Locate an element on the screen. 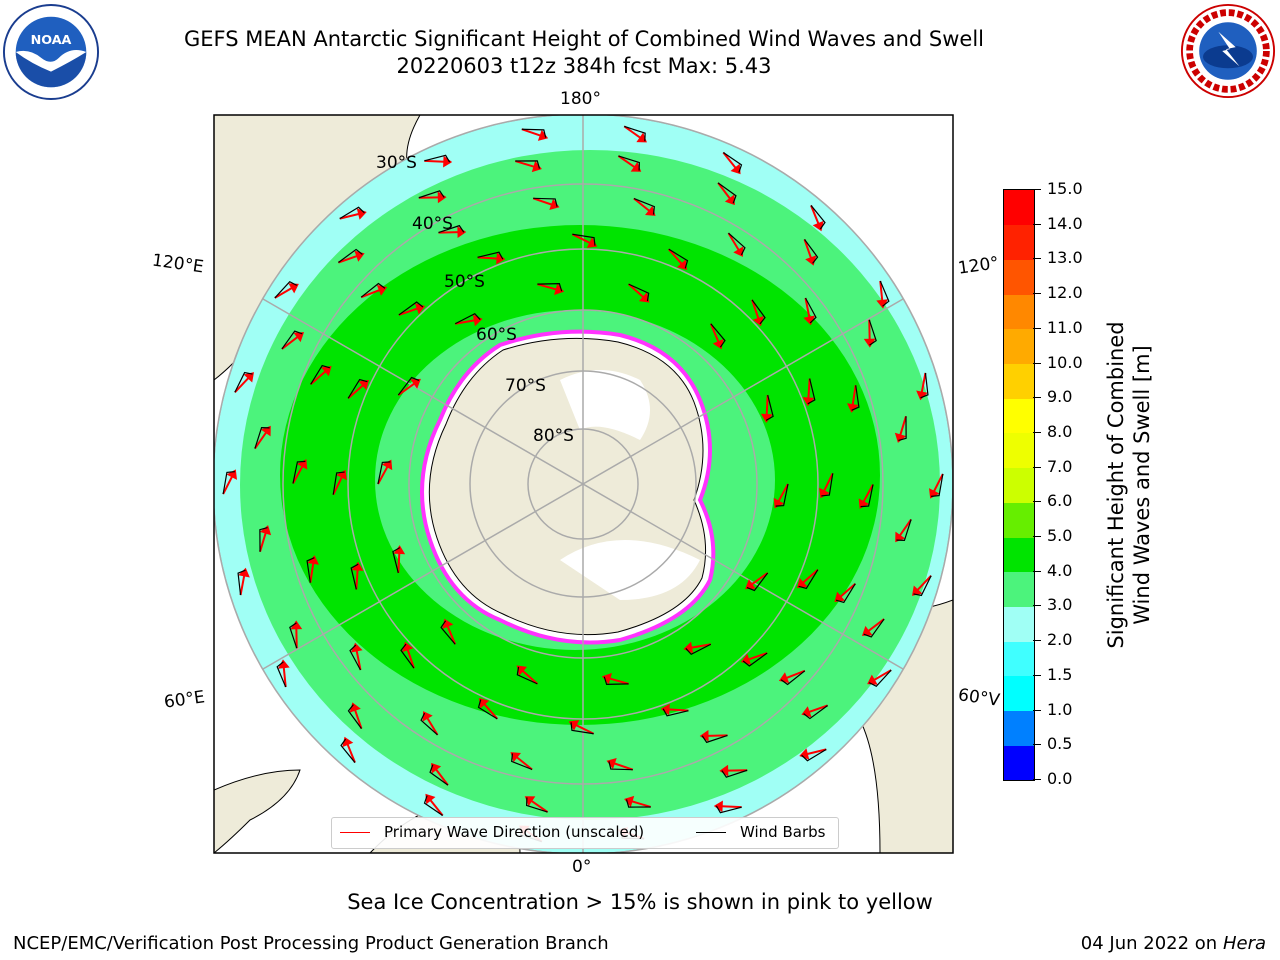  lat-label-40s: 40°S is located at coordinates (432, 224).